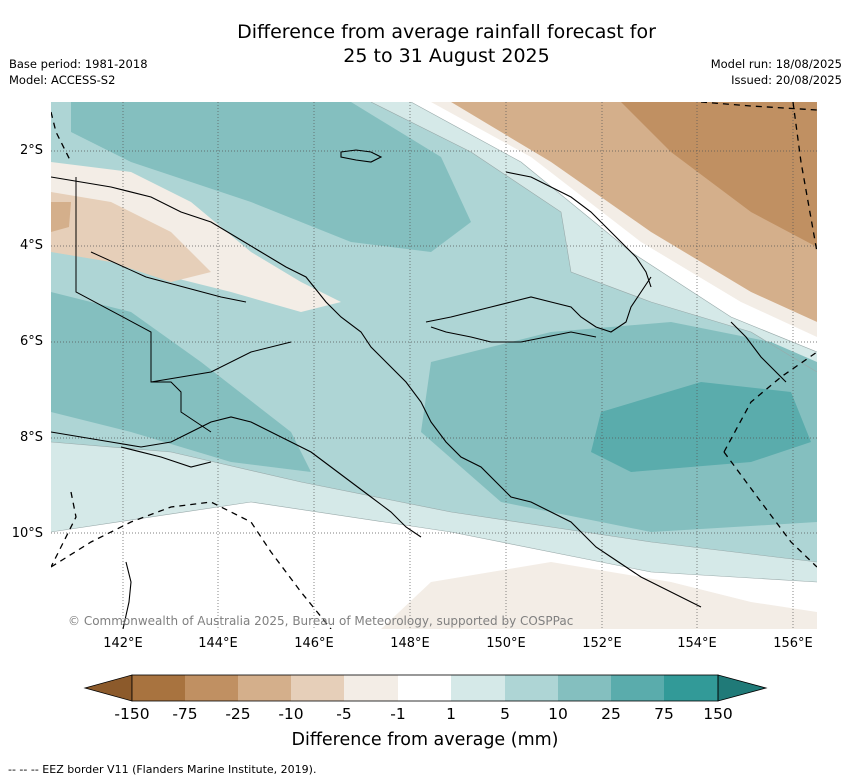  What do you see at coordinates (185, 714) in the screenshot?
I see `colorbar-label: -75` at bounding box center [185, 714].